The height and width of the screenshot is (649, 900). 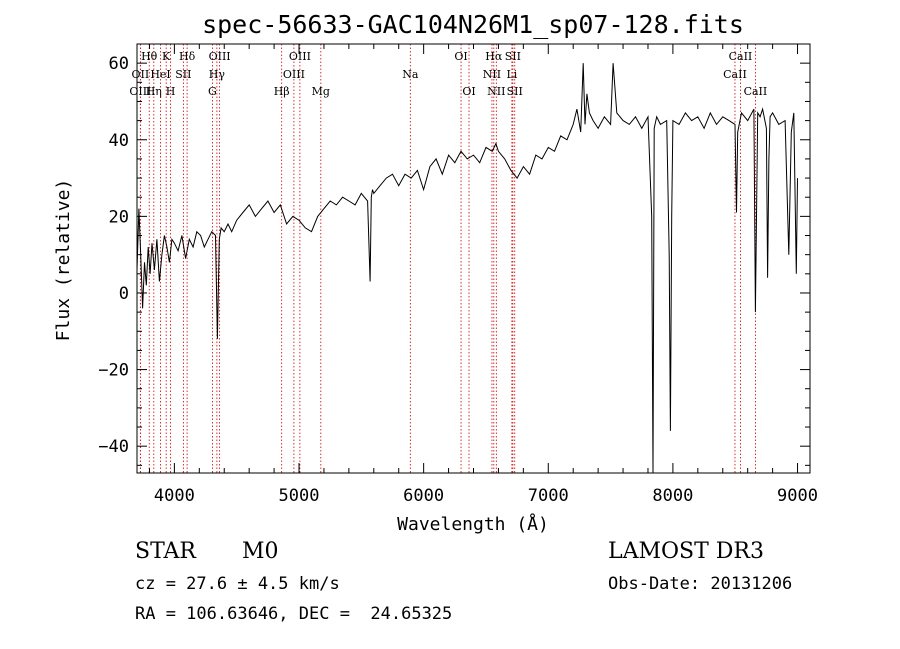 What do you see at coordinates (171, 91) in the screenshot?
I see `spectral-line-label: H` at bounding box center [171, 91].